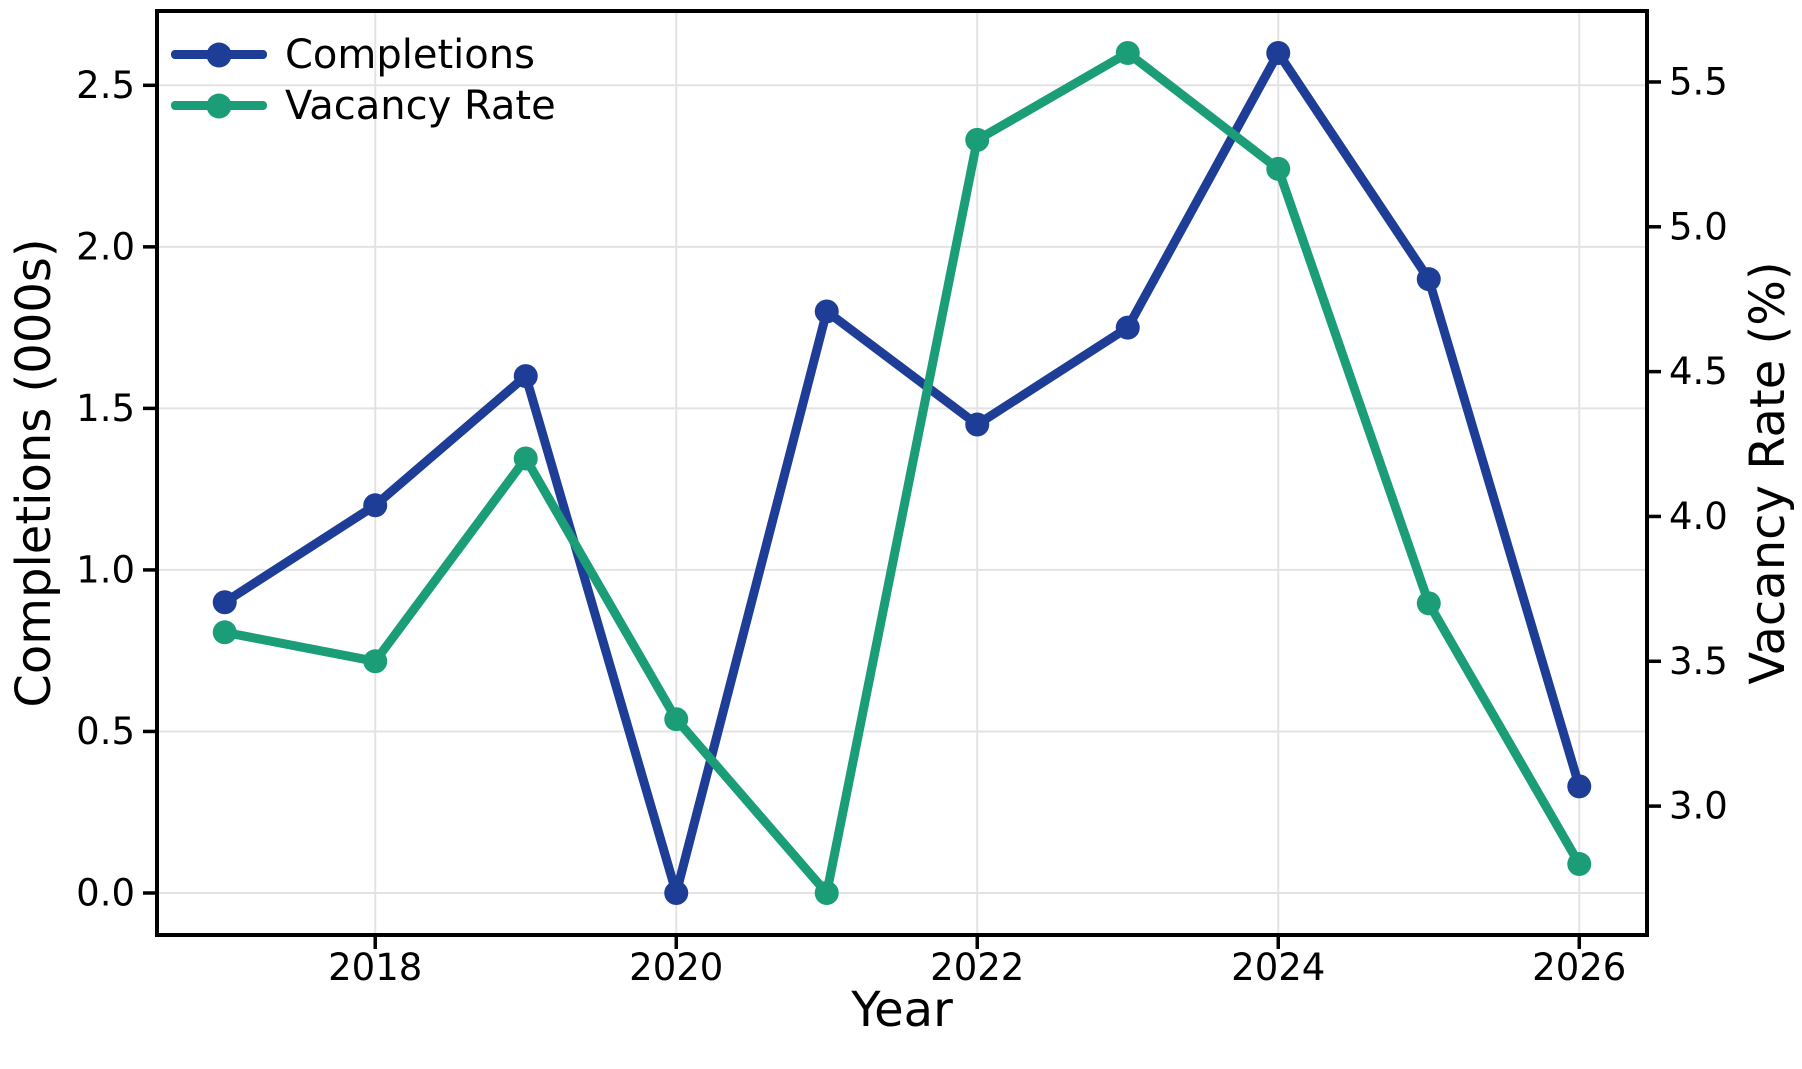  What do you see at coordinates (34, 473) in the screenshot?
I see `y-left-axis-title: Completions (000s)` at bounding box center [34, 473].